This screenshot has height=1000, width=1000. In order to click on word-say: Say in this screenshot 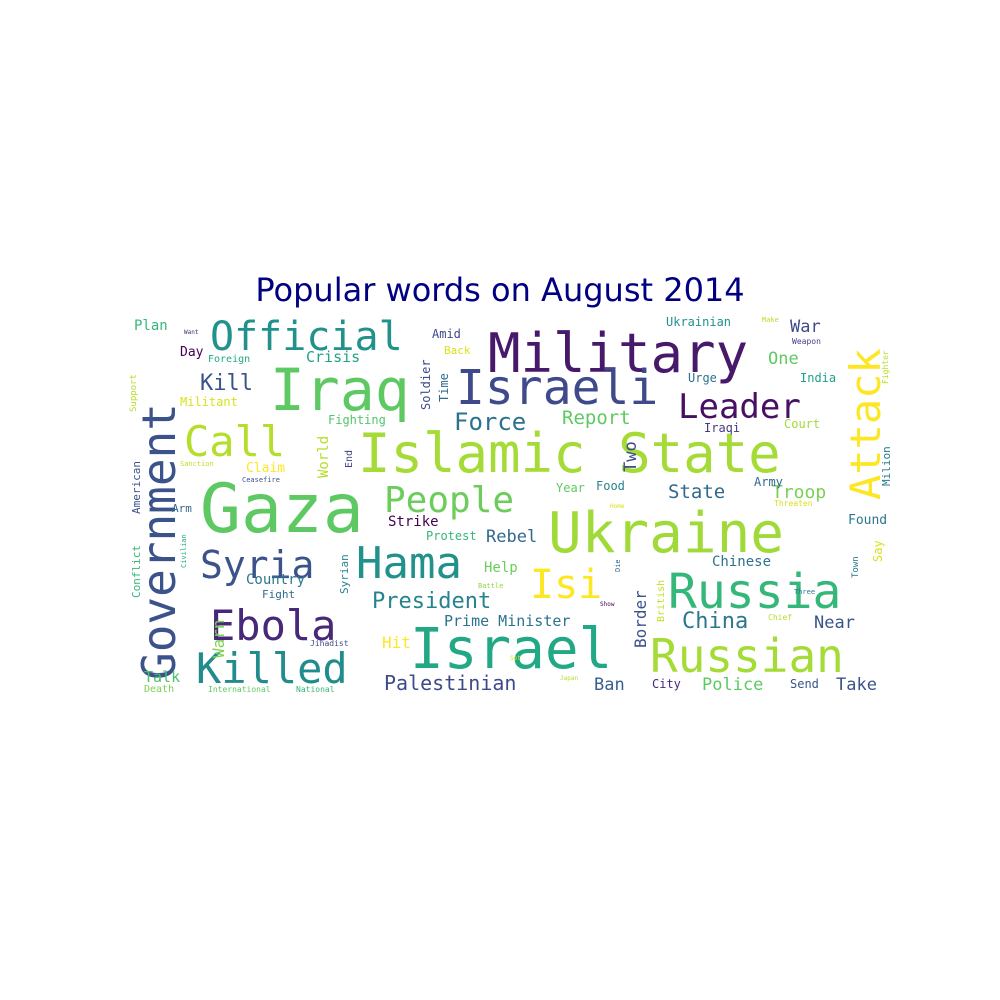, I will do `click(878, 551)`.